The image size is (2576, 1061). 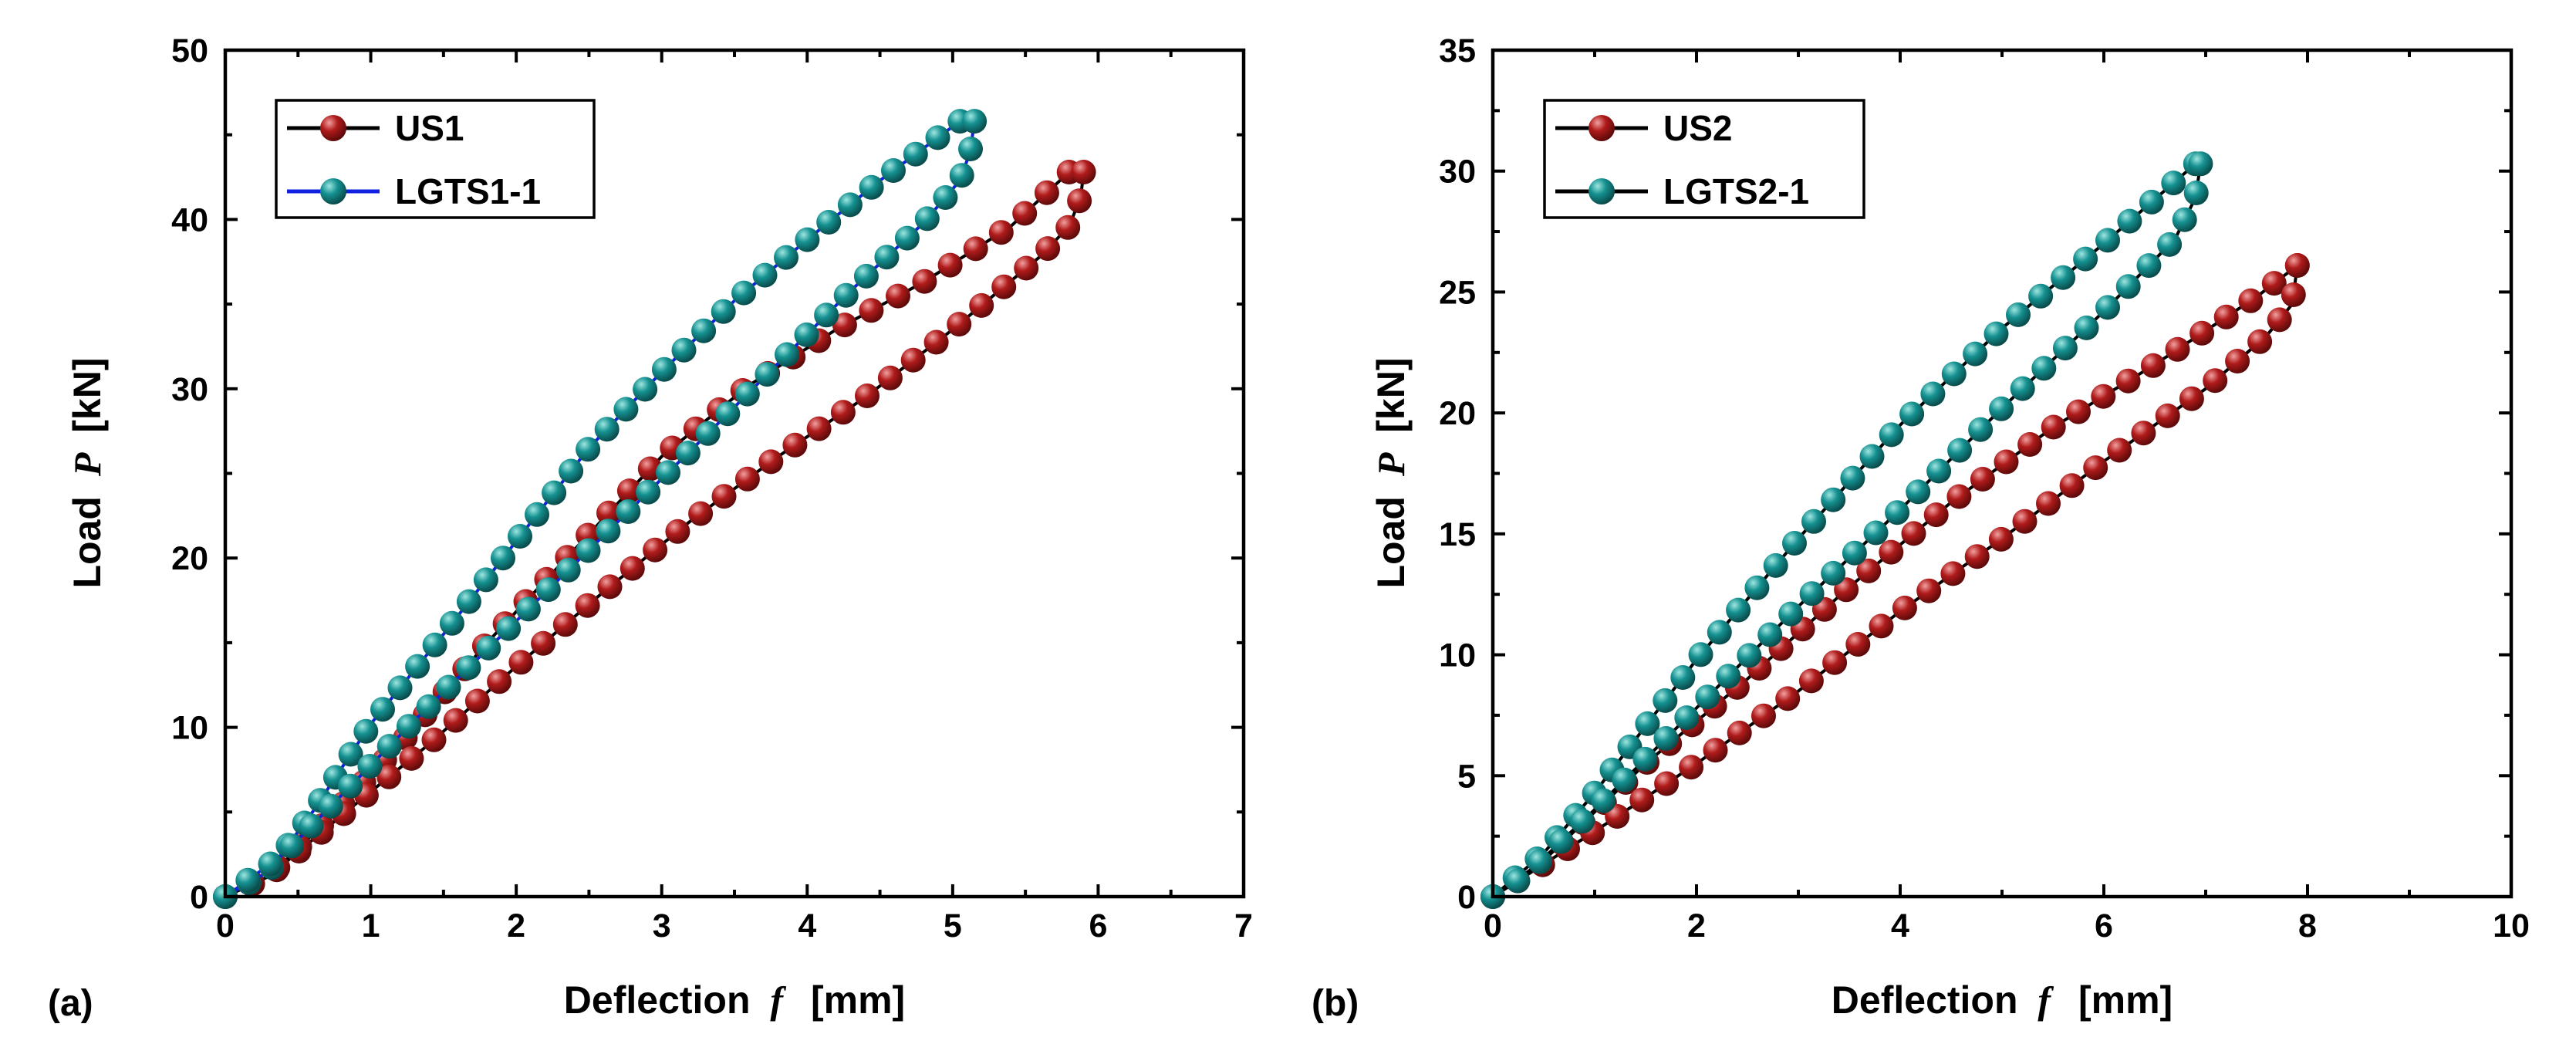 What do you see at coordinates (87, 394) in the screenshot?
I see `chart-a-ylabel-unit: [kN]` at bounding box center [87, 394].